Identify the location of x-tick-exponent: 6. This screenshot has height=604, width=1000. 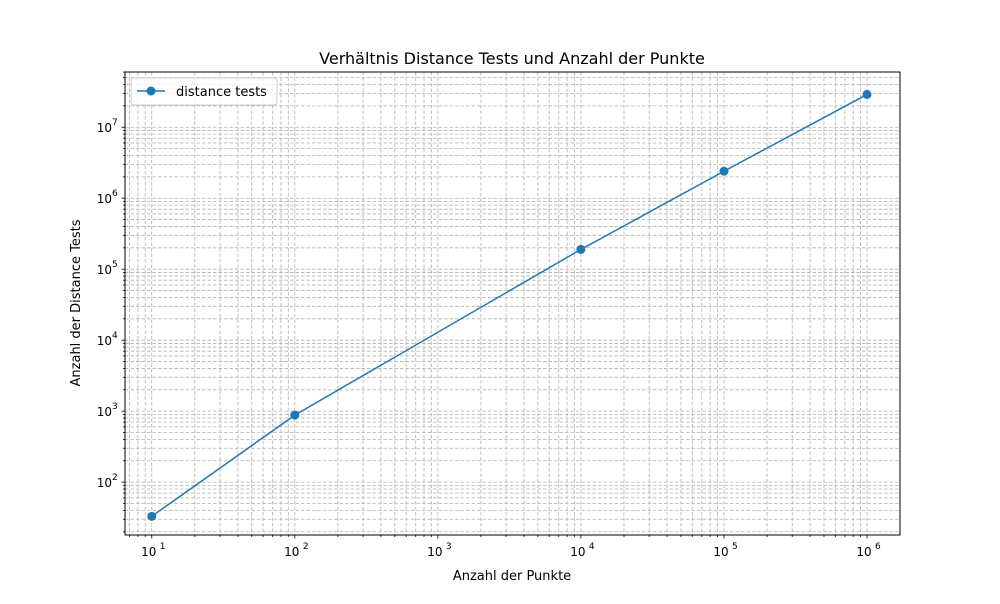
(878, 547).